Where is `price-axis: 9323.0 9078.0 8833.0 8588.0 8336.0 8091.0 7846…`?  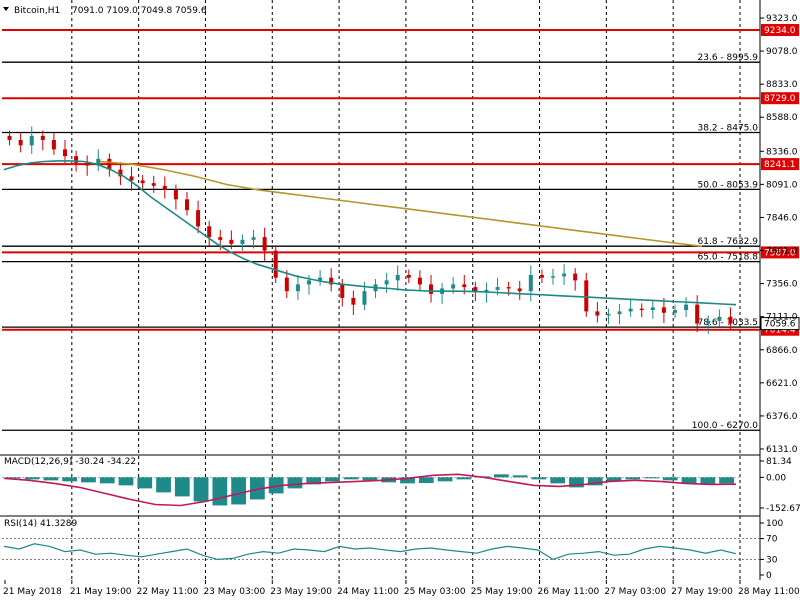
price-axis: 9323.0 9078.0 8833.0 8588.0 8336.0 8091.0 7846… is located at coordinates (779, 234).